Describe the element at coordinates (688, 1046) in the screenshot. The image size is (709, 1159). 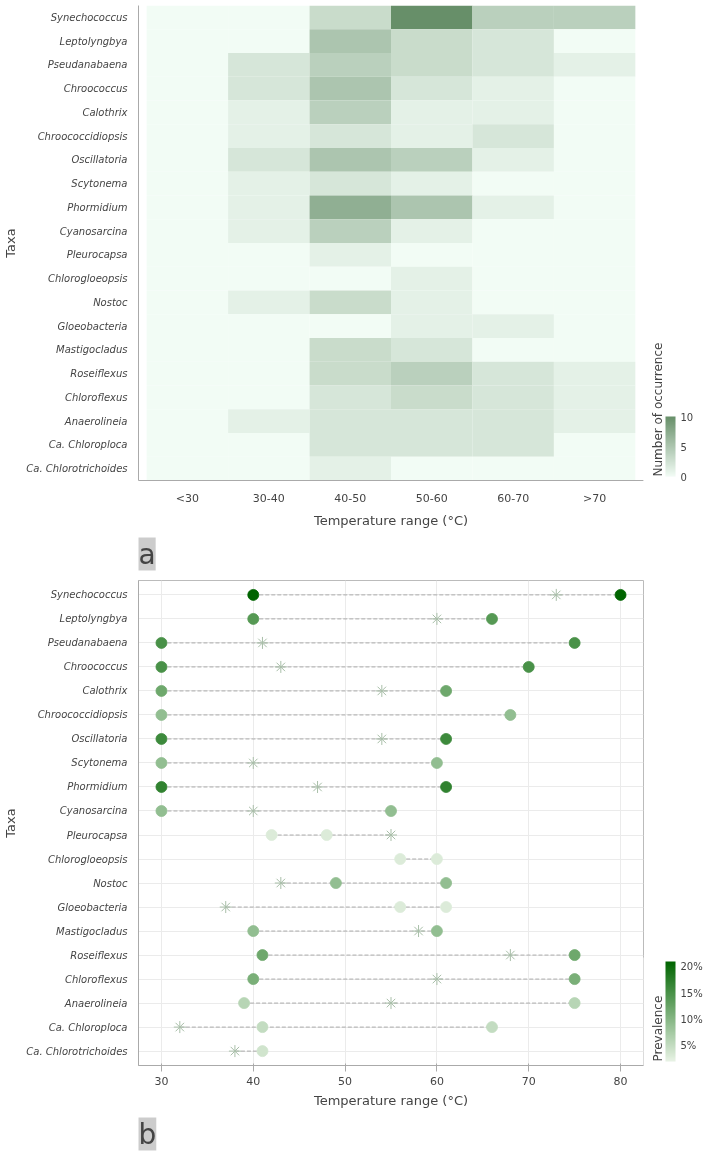
I see `color-bar-label: 5%` at that location.